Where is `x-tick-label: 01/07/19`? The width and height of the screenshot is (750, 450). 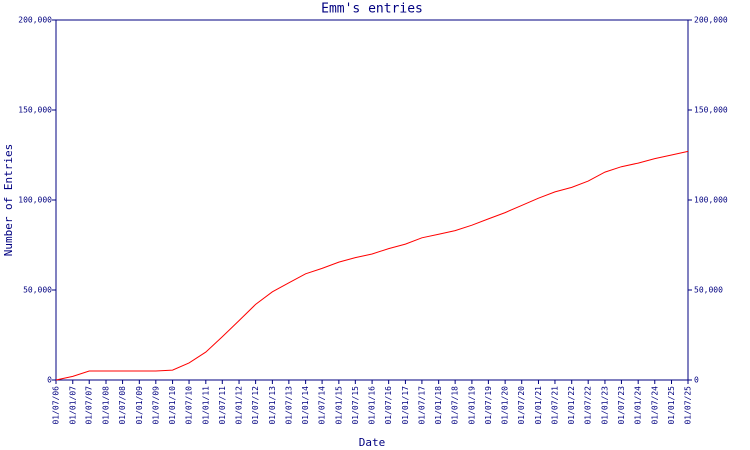 x-tick-label: 01/07/19 is located at coordinates (488, 405).